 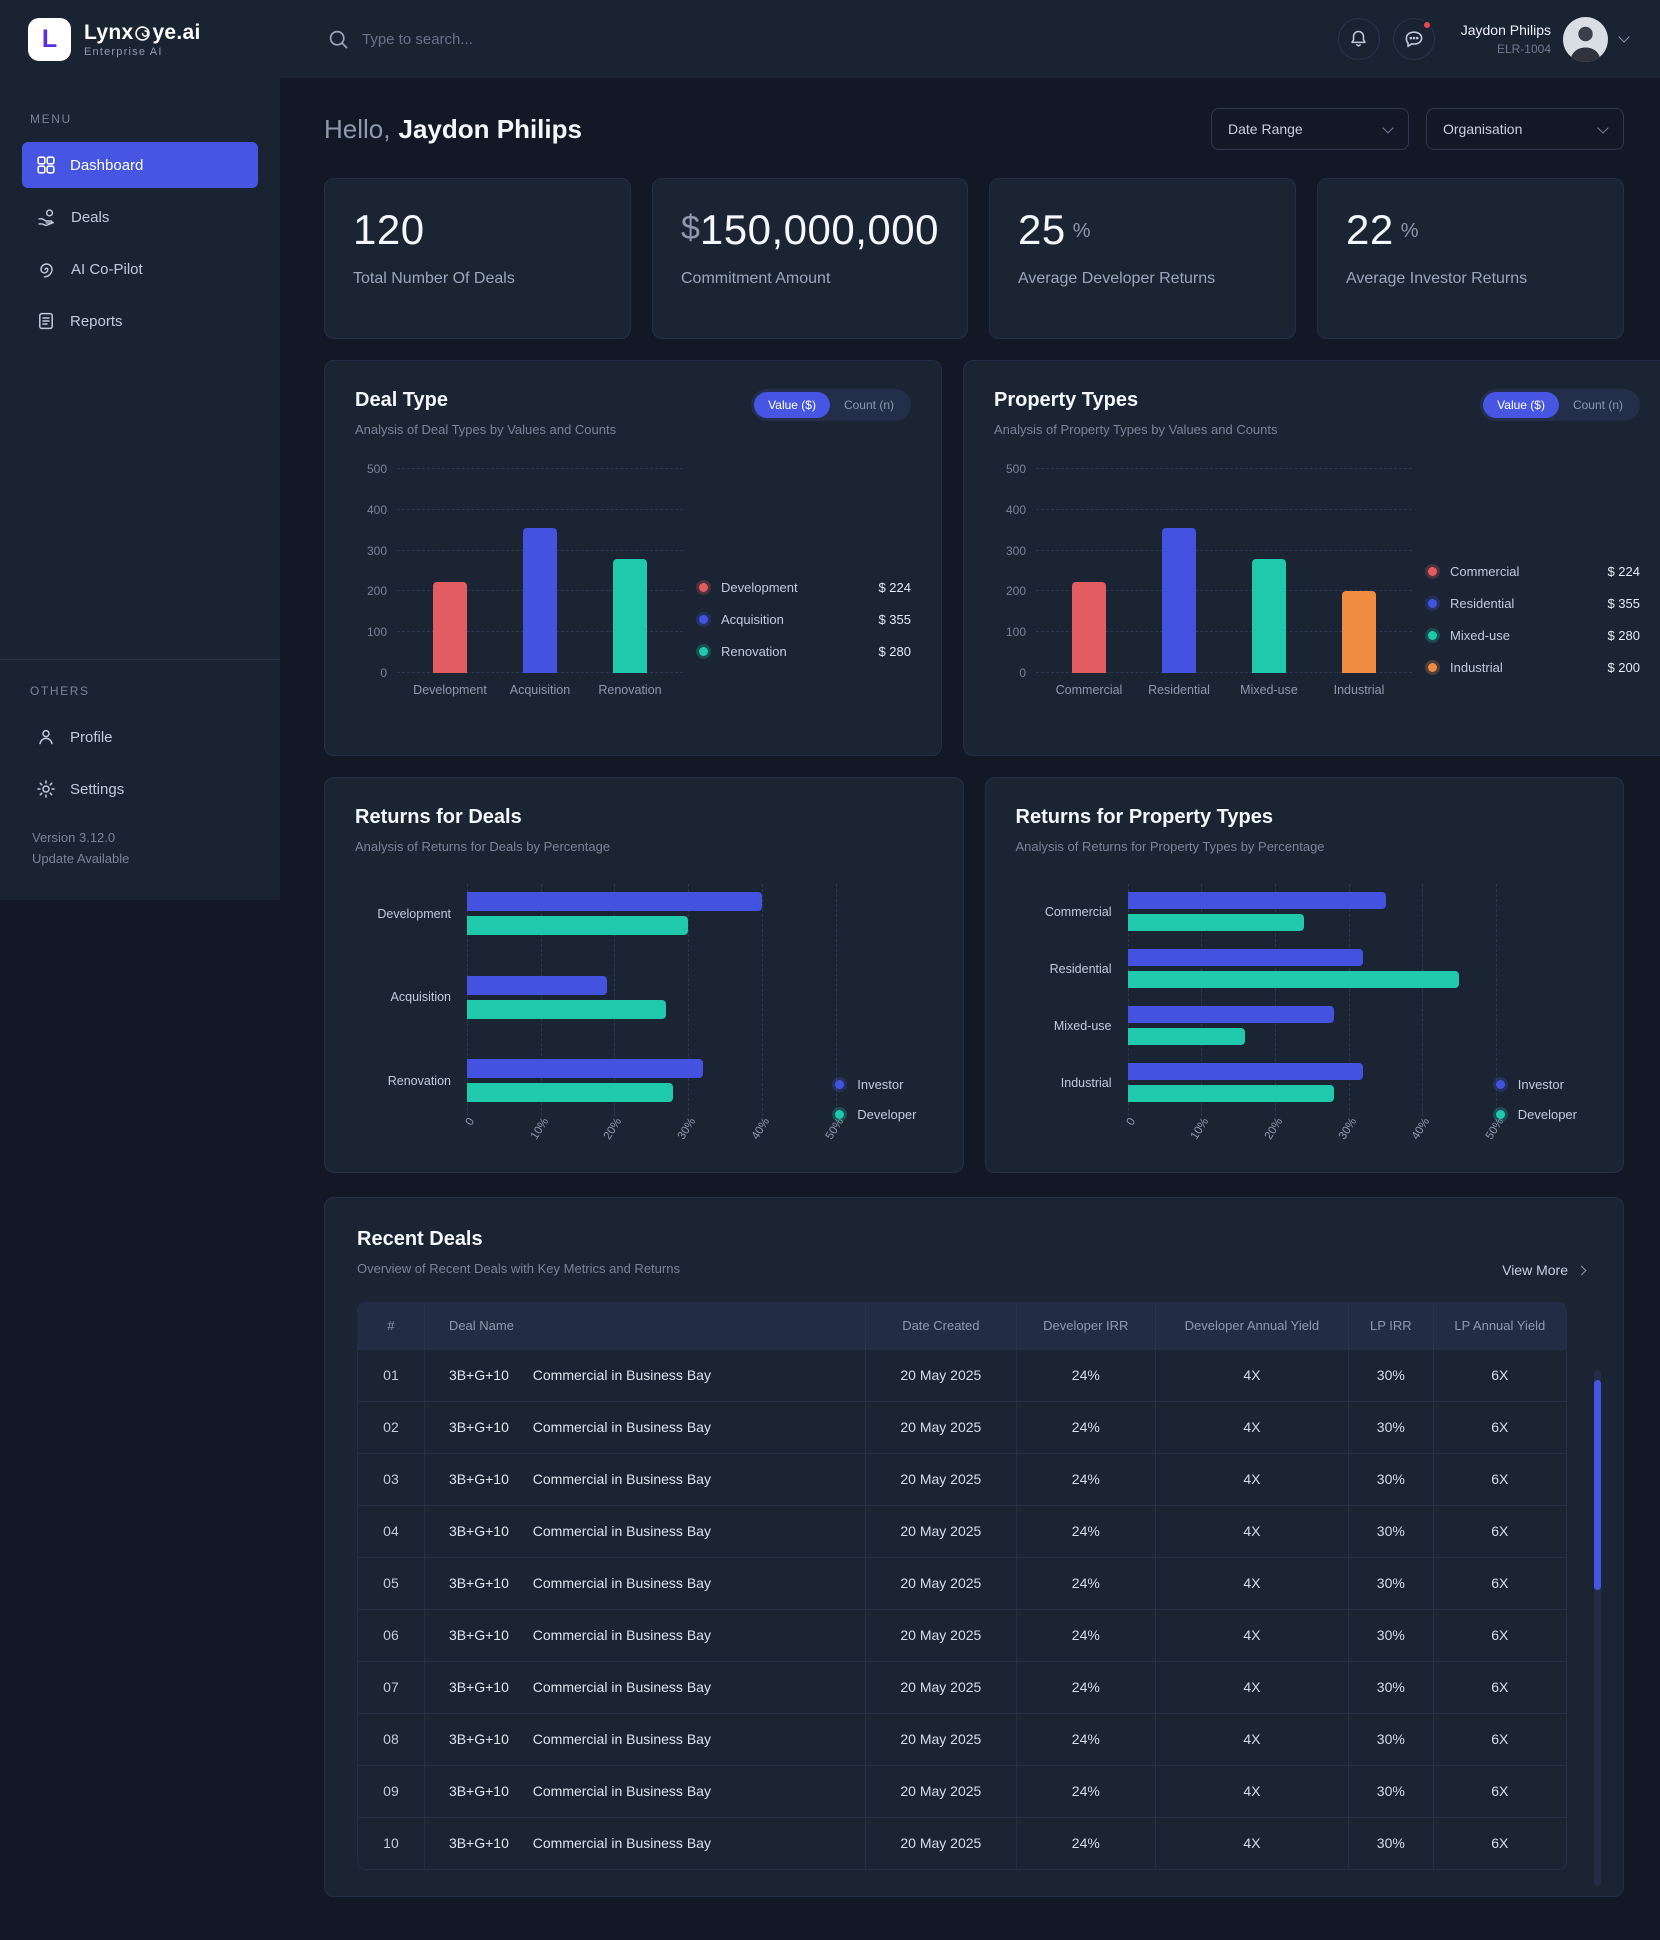 I want to click on bar-development-investor, so click(x=614, y=901).